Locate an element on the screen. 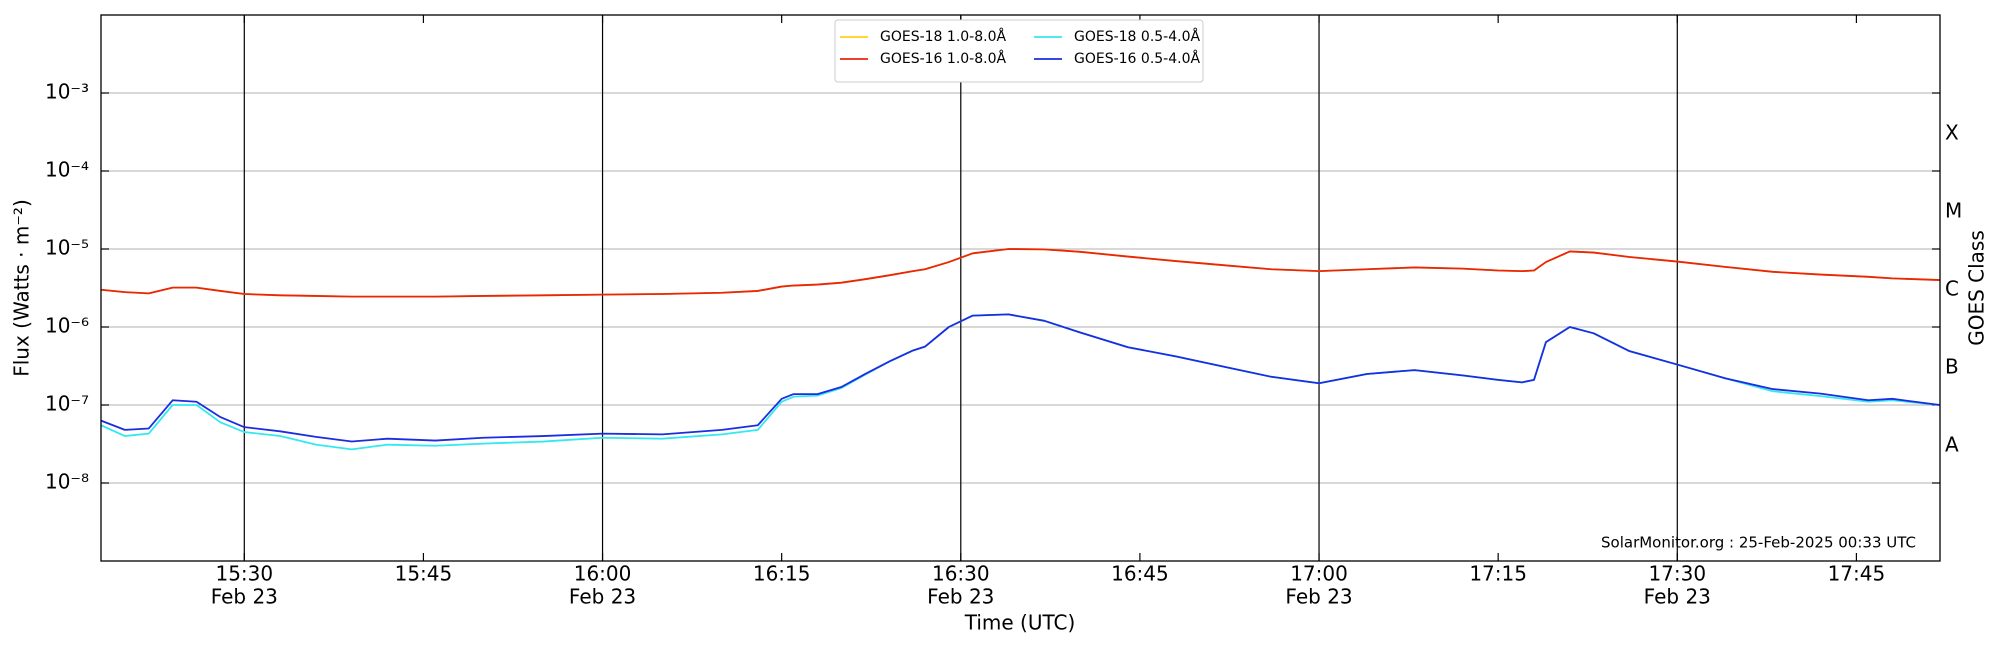 Image resolution: width=2000 pixels, height=650 pixels. y2-tick-label: M is located at coordinates (1953, 210).